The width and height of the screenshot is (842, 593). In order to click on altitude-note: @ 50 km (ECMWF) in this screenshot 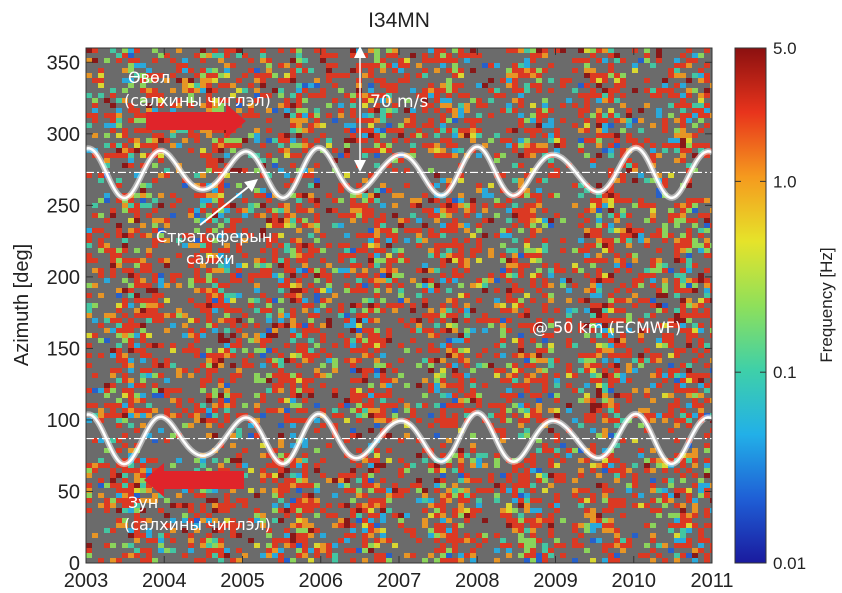, I will do `click(606, 327)`.